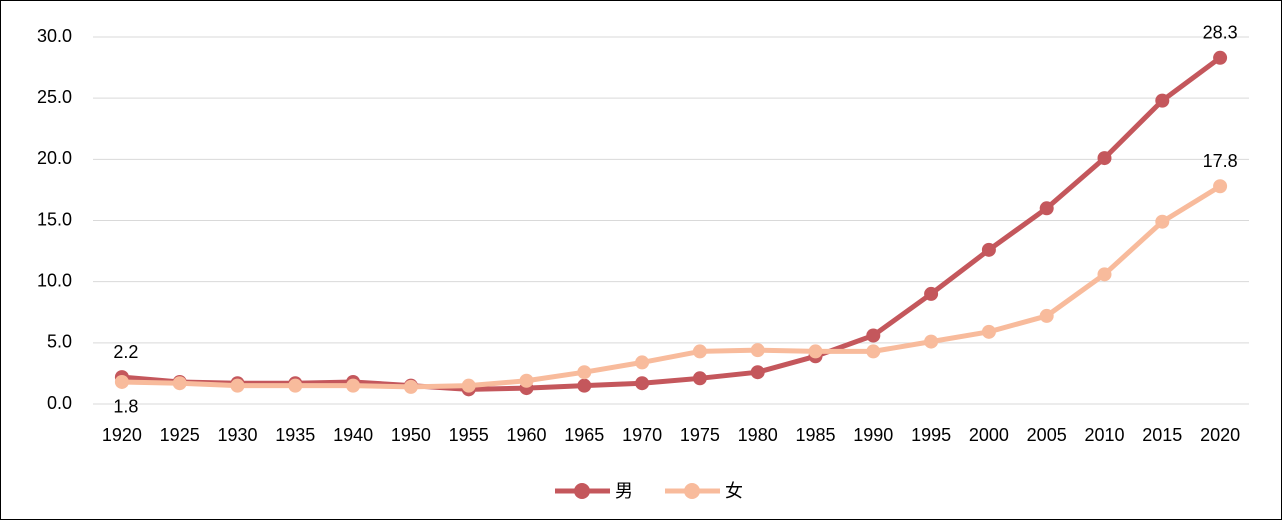 This screenshot has height=520, width=1282. I want to click on data-label: 28.3, so click(1220, 33).